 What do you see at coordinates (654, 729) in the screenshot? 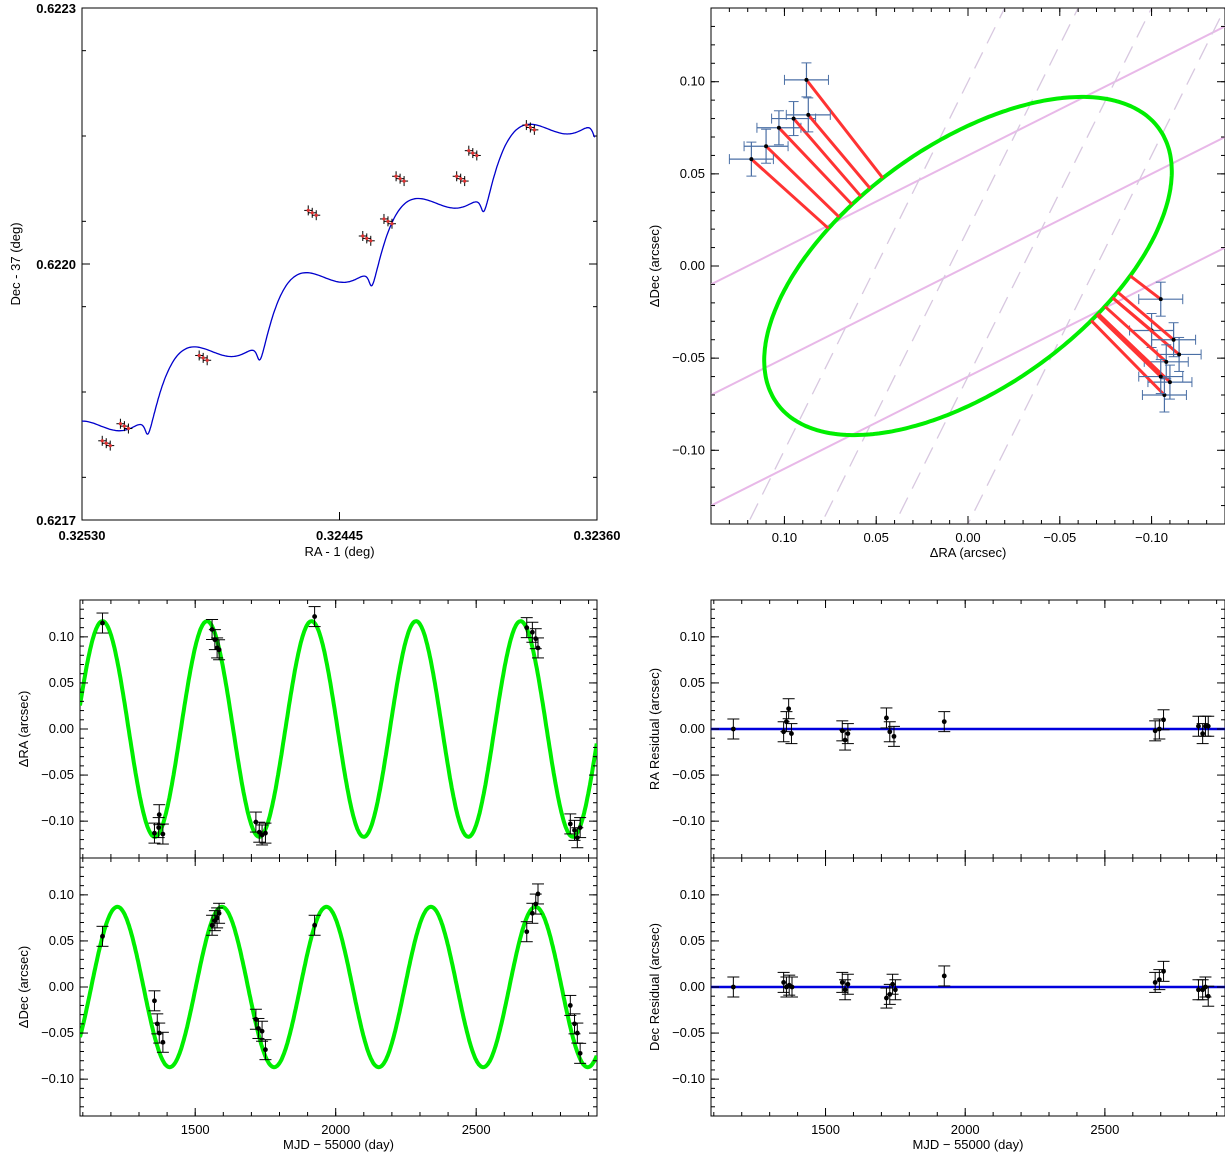
I see `ra-res-panel-ylabel: RA Residual (arcsec)` at bounding box center [654, 729].